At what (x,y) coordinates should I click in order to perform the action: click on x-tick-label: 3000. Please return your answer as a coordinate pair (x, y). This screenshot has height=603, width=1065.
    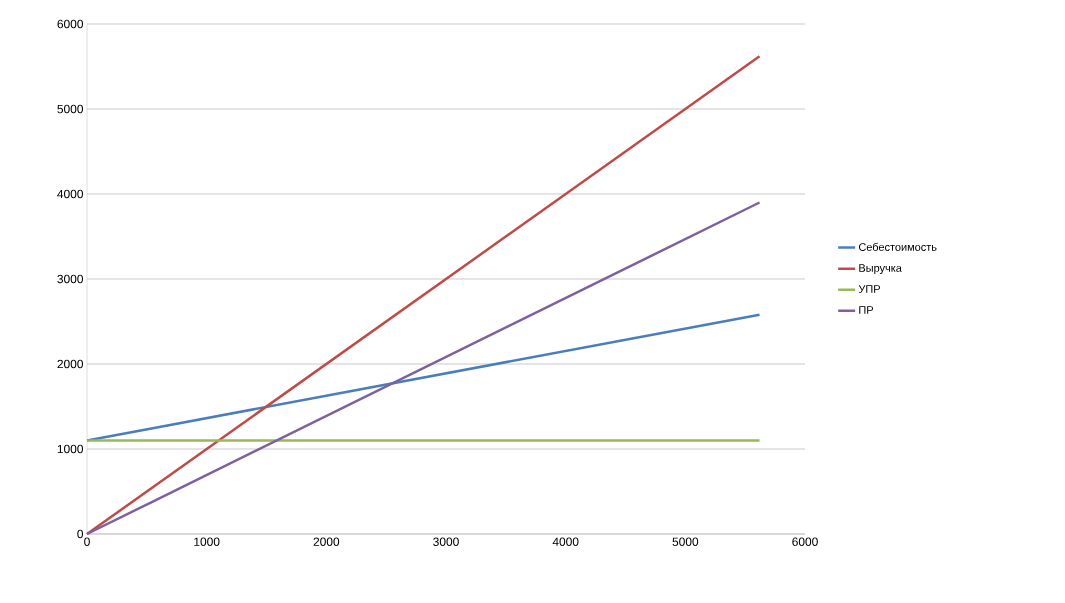
    Looking at the image, I should click on (446, 541).